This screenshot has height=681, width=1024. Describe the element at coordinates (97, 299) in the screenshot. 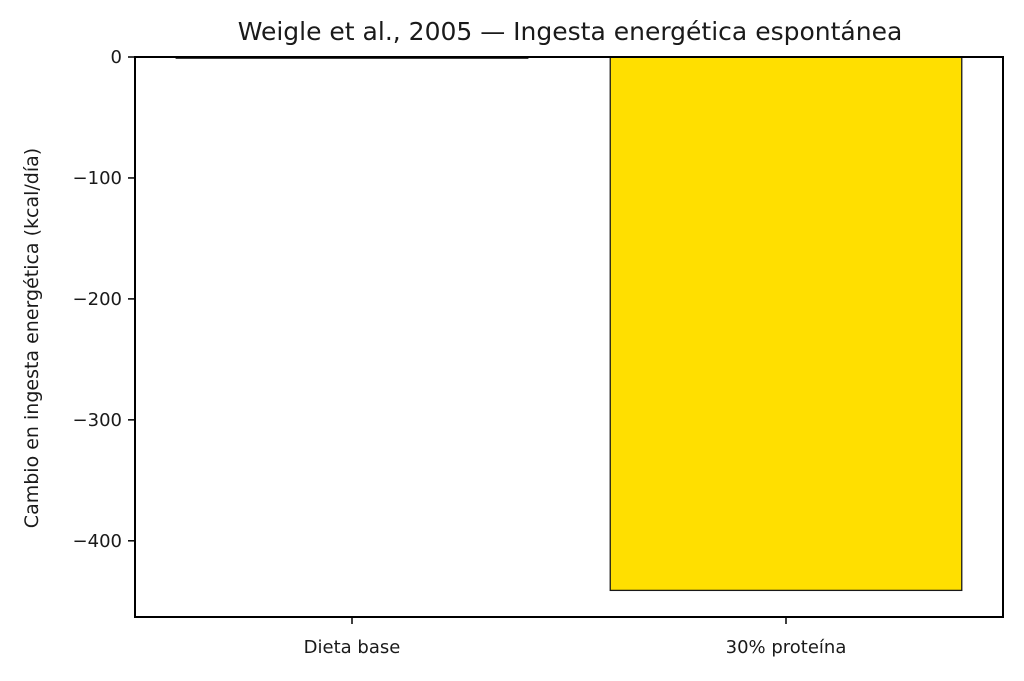

I see `y-tick-label-3: −200` at that location.